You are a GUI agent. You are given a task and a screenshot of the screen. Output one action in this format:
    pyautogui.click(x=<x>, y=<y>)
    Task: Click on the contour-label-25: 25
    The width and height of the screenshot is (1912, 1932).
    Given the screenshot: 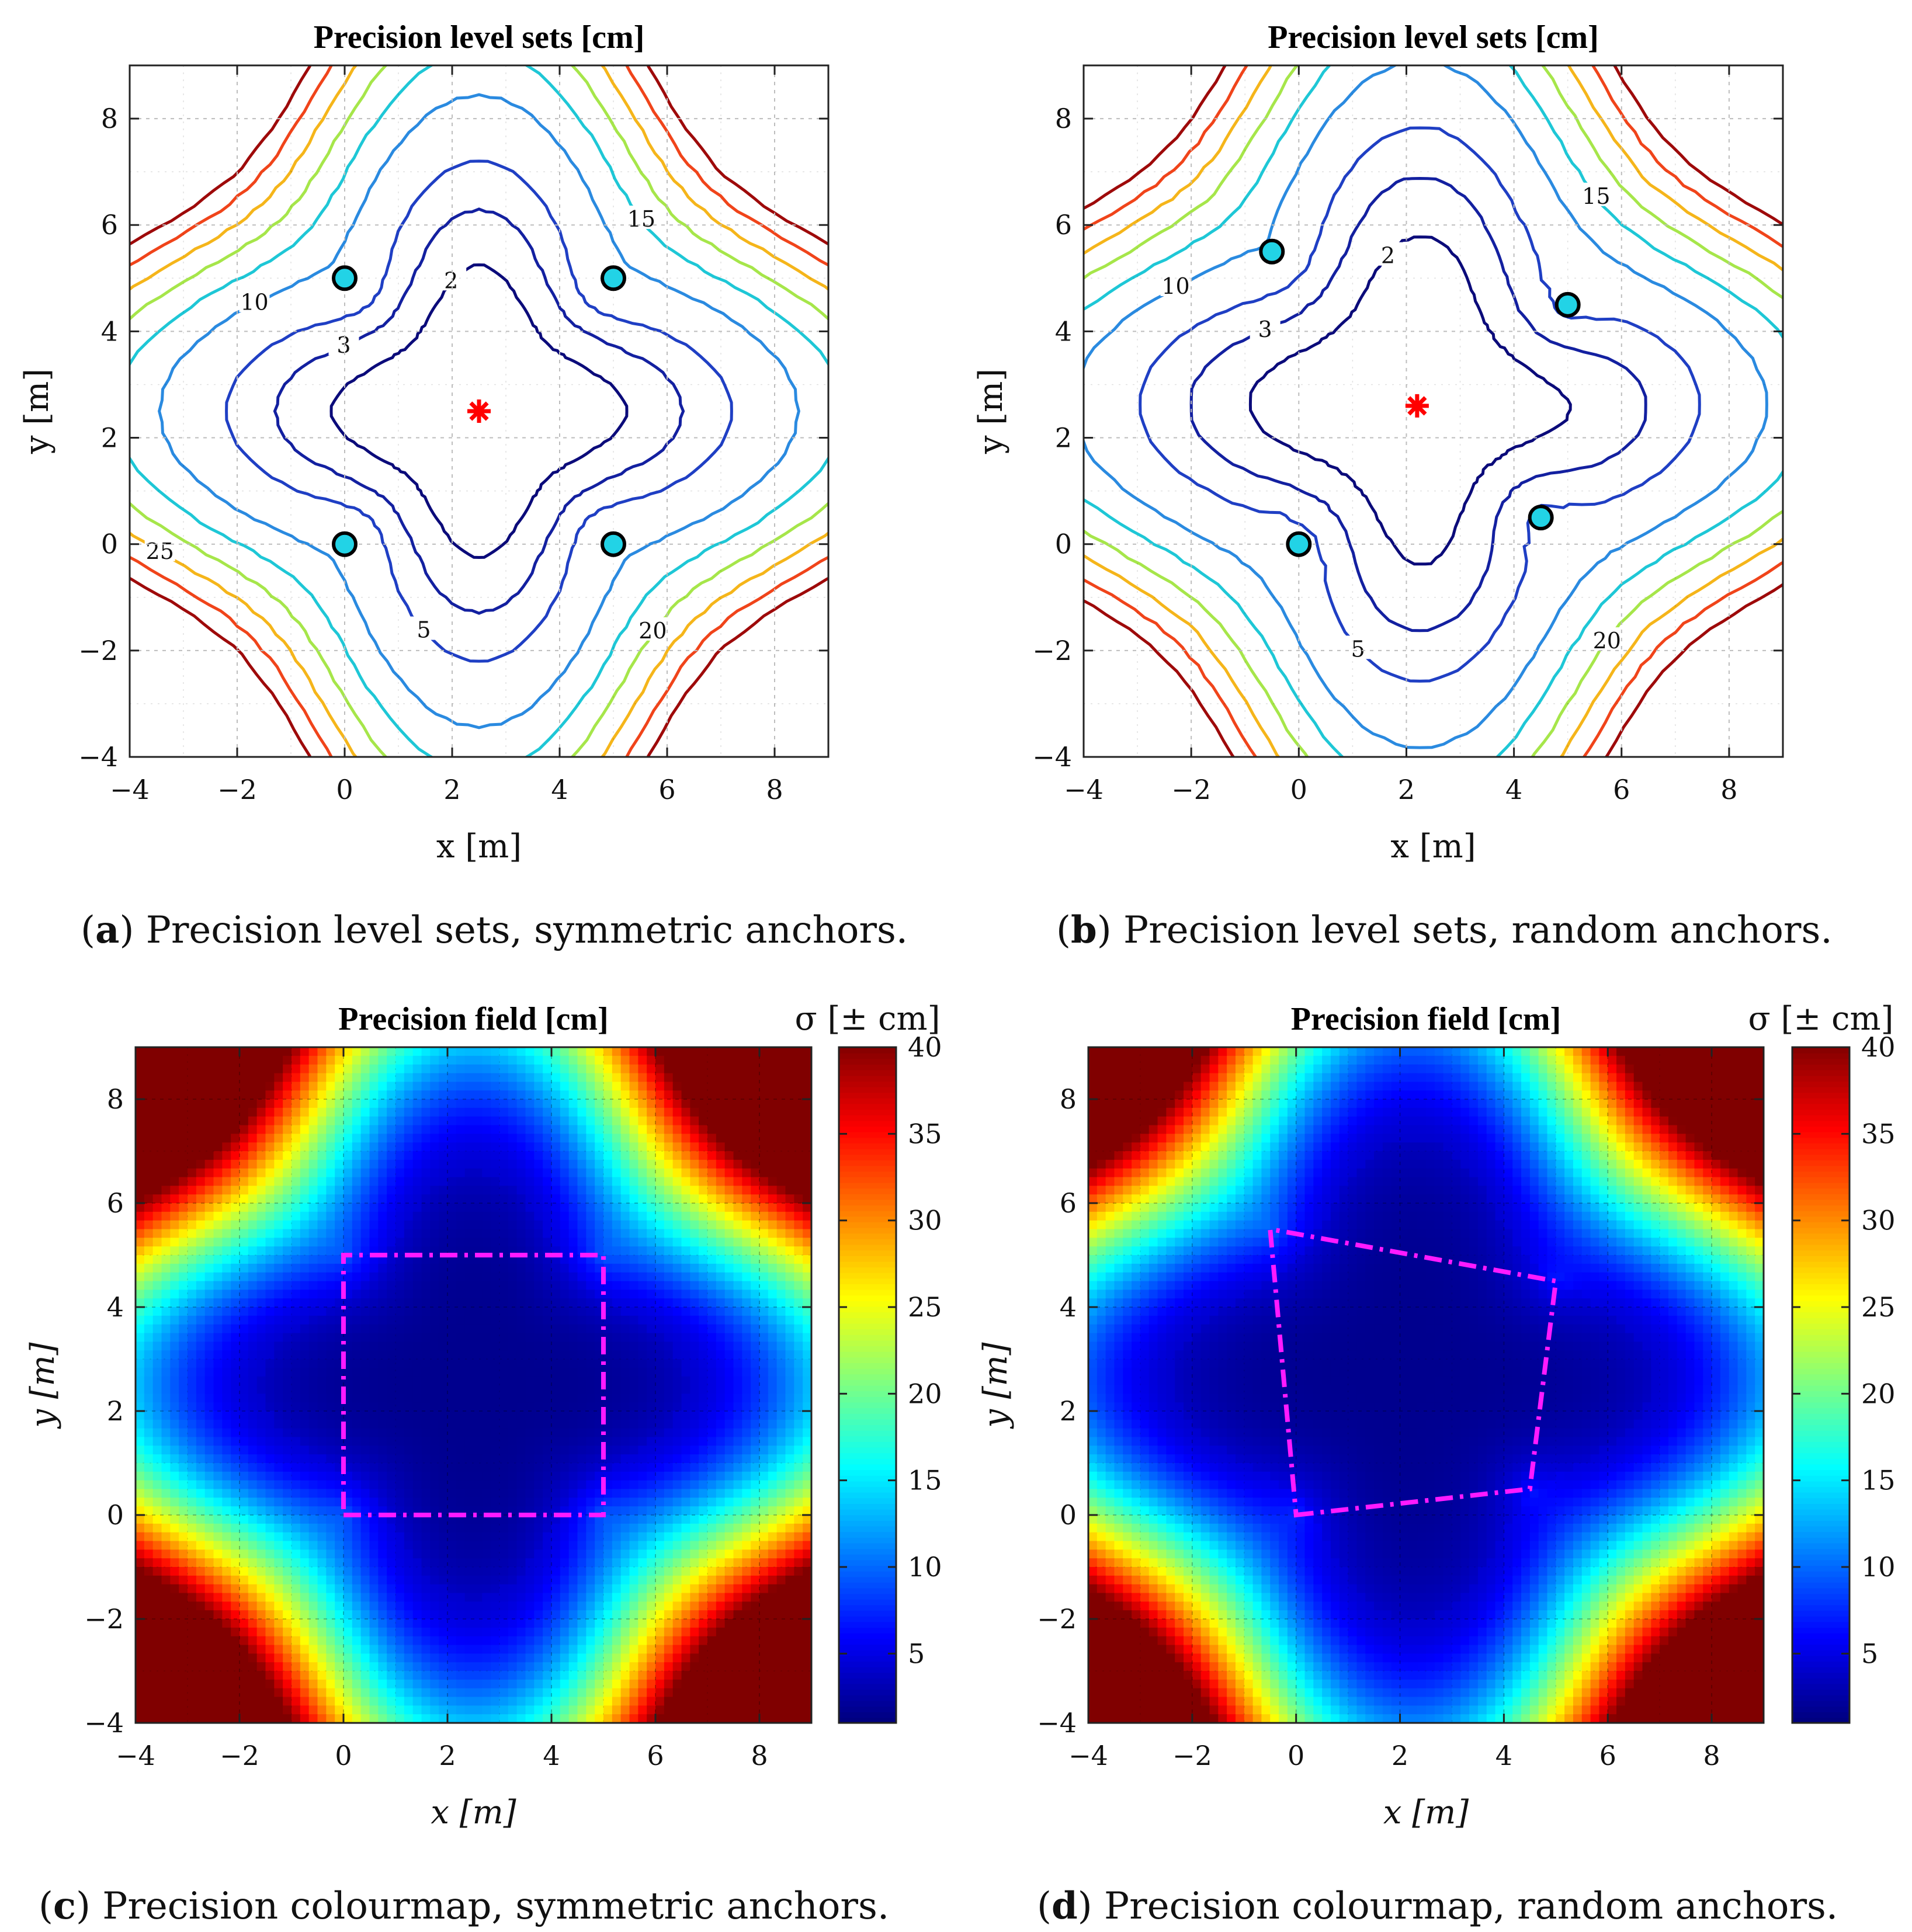 What is the action you would take?
    pyautogui.click(x=160, y=551)
    